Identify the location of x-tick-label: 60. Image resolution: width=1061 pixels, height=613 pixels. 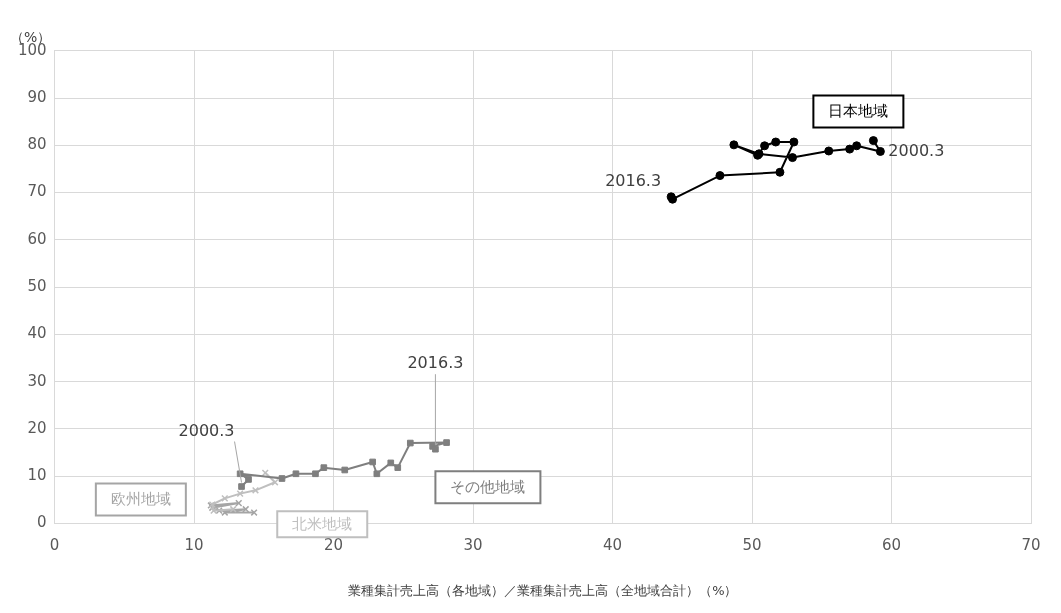
(891, 545).